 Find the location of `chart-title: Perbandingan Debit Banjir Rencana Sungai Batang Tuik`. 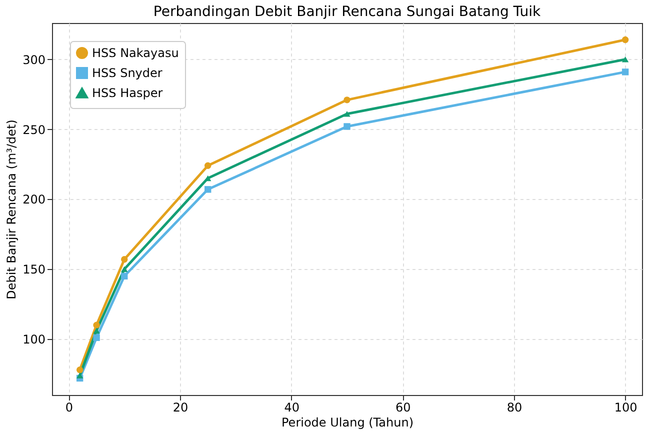

chart-title: Perbandingan Debit Banjir Rencana Sungai Batang Tuik is located at coordinates (347, 12).